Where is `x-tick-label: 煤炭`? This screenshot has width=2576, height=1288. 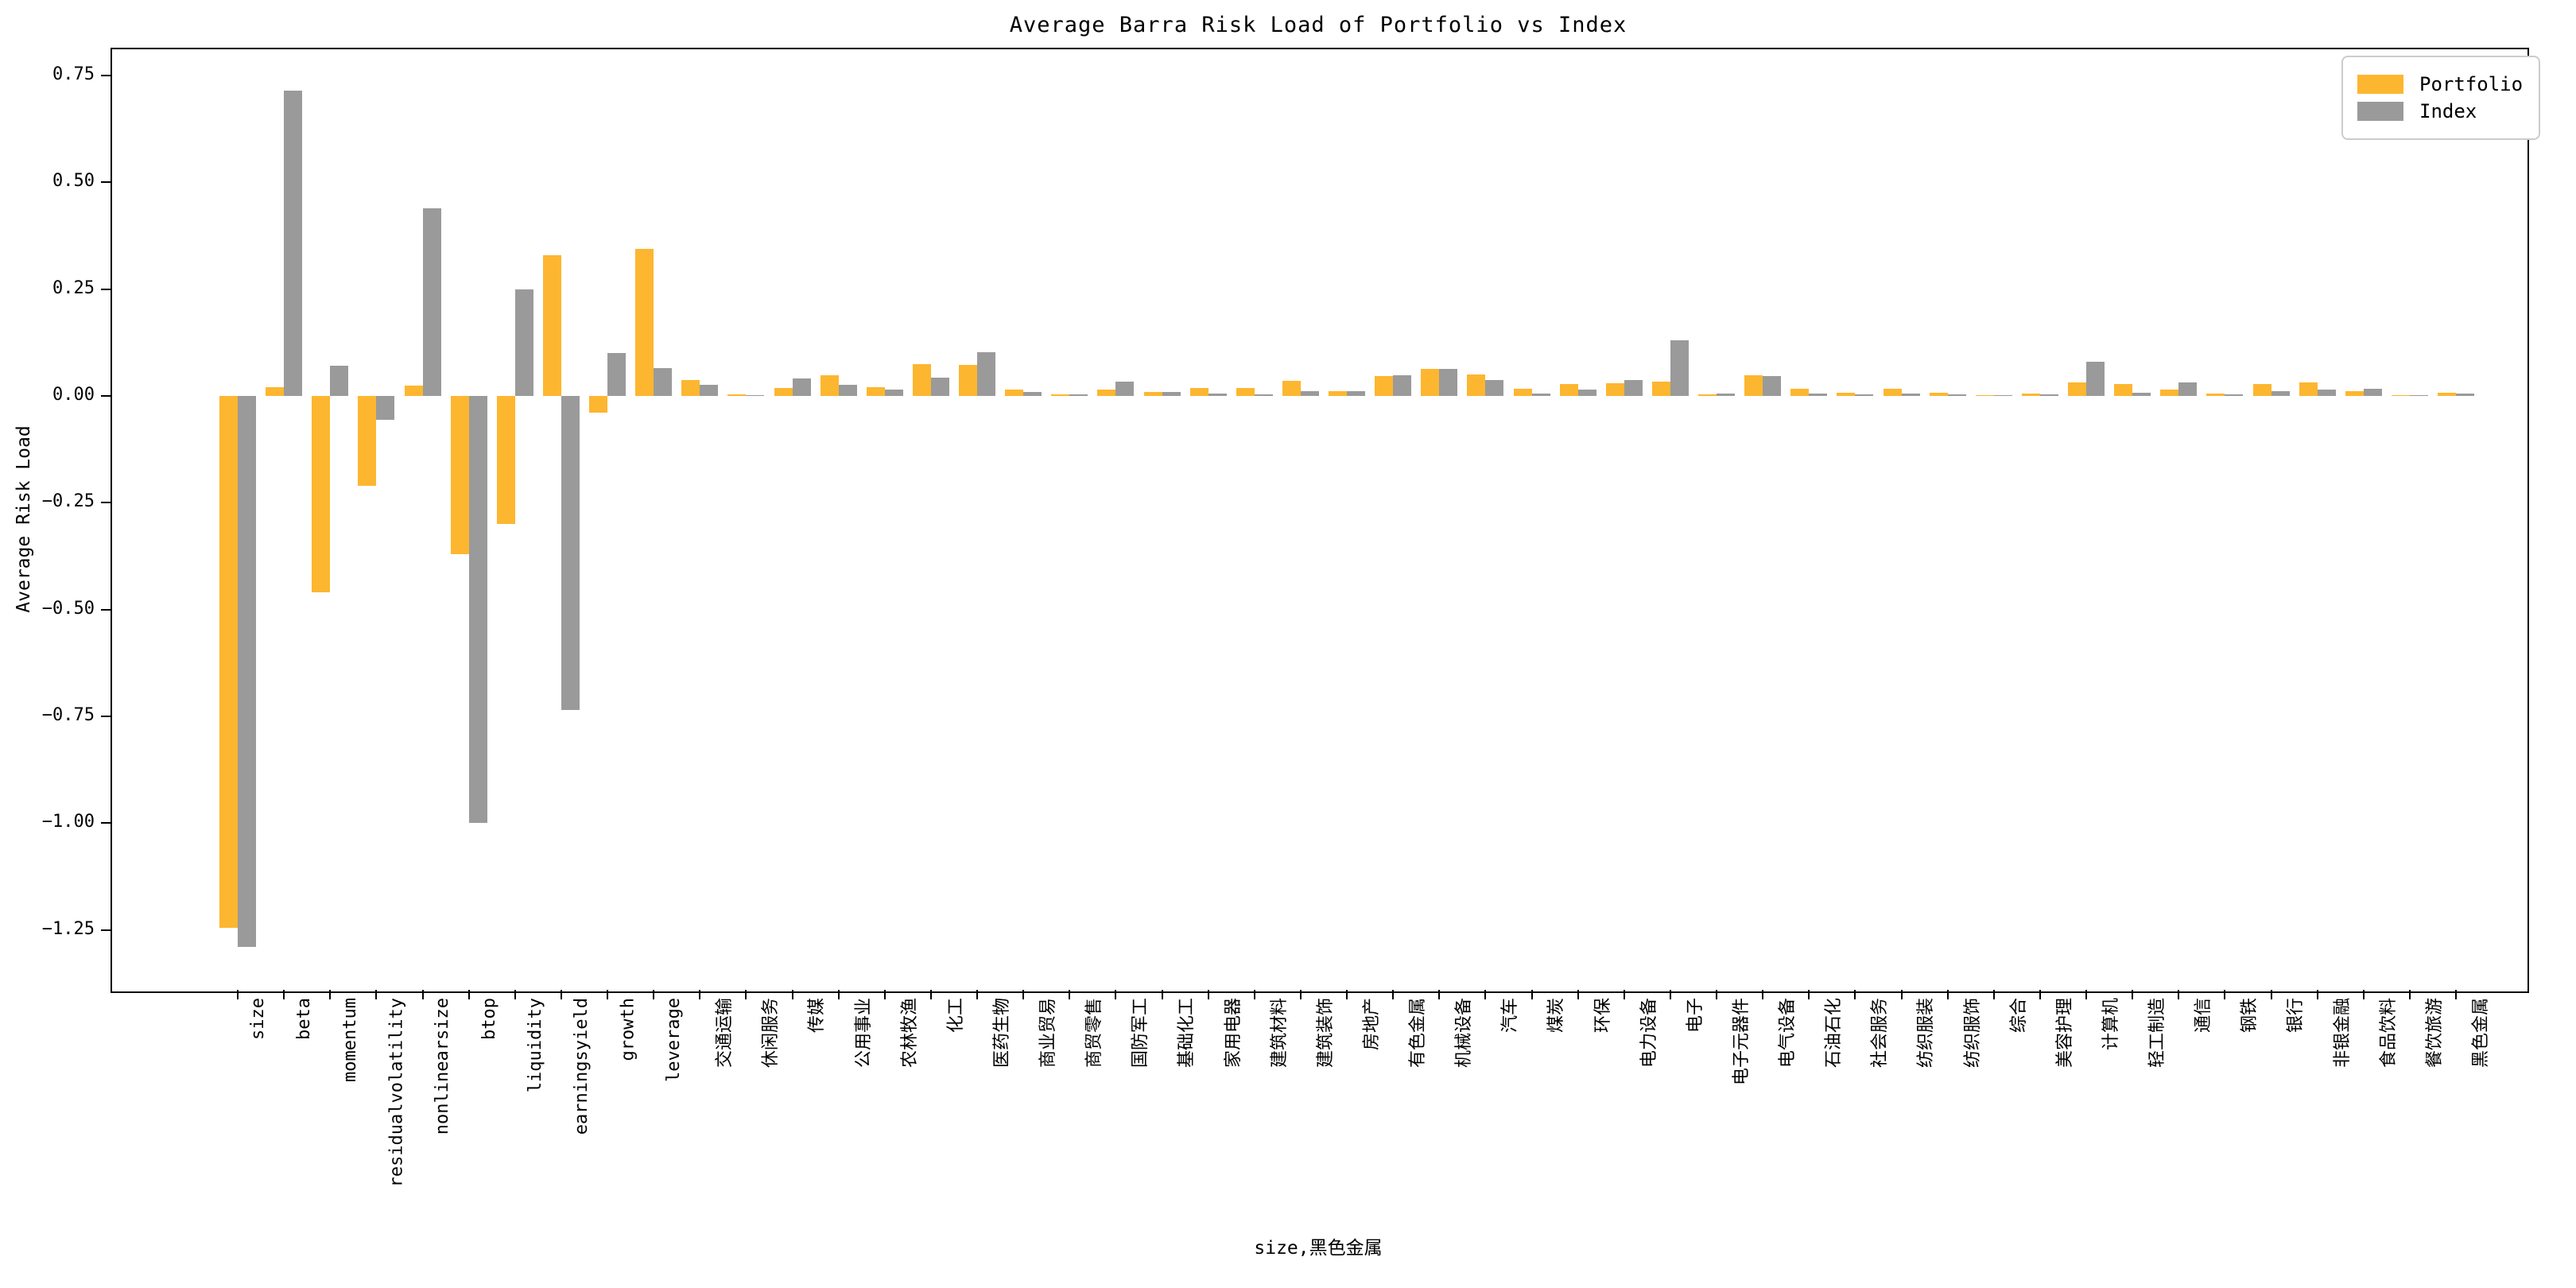
x-tick-label: 煤炭 is located at coordinates (1557, 1016).